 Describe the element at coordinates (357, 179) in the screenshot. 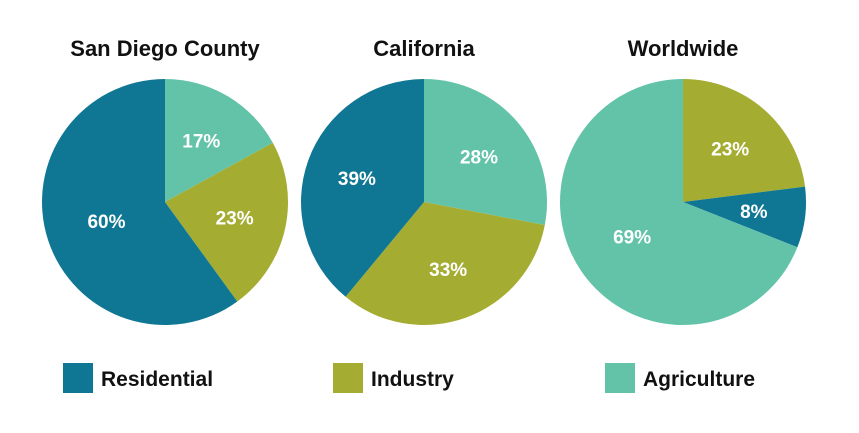

I see `slice-label: 39%` at that location.